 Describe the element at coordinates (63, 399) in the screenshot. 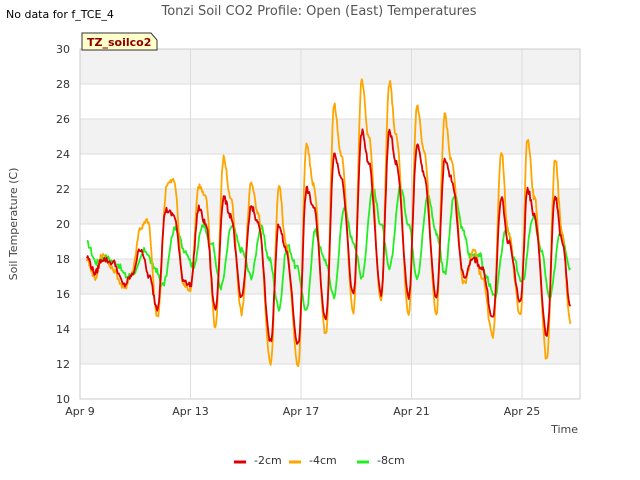

I see `y-tick-label: 10` at that location.